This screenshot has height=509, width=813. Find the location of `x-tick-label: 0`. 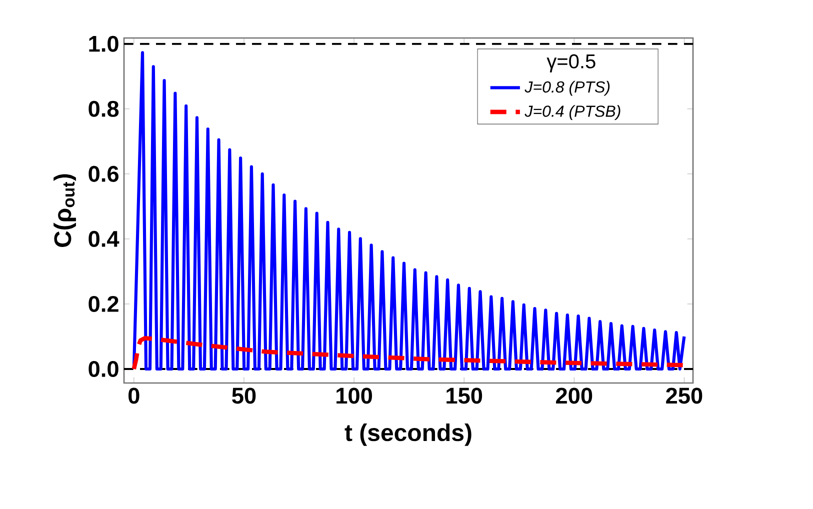

x-tick-label: 0 is located at coordinates (134, 396).